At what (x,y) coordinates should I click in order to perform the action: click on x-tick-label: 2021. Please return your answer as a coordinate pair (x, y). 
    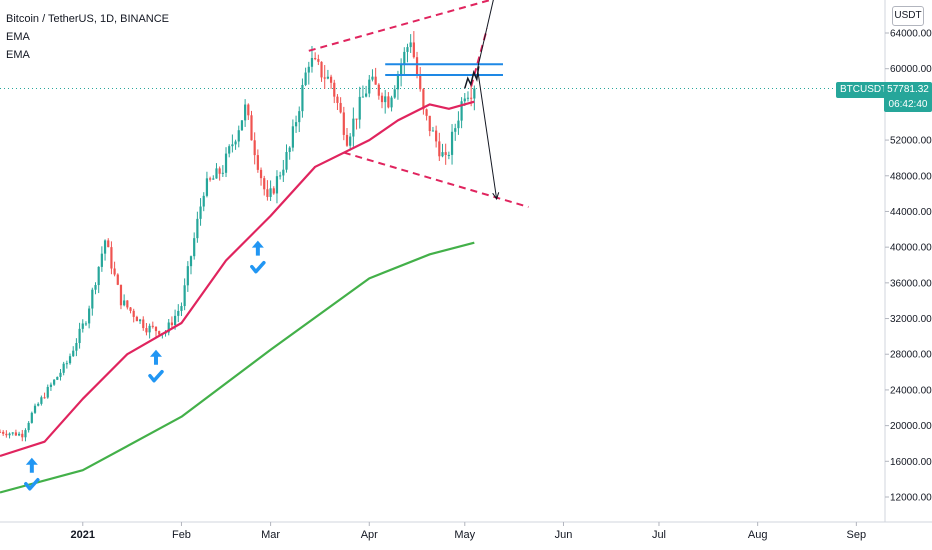
    Looking at the image, I should click on (83, 535).